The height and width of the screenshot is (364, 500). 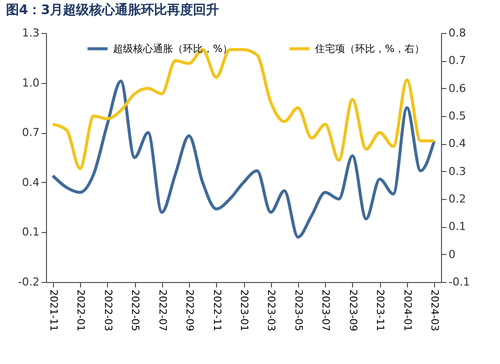 What do you see at coordinates (380, 311) in the screenshot?
I see `x-tick-label: 2023-11` at bounding box center [380, 311].